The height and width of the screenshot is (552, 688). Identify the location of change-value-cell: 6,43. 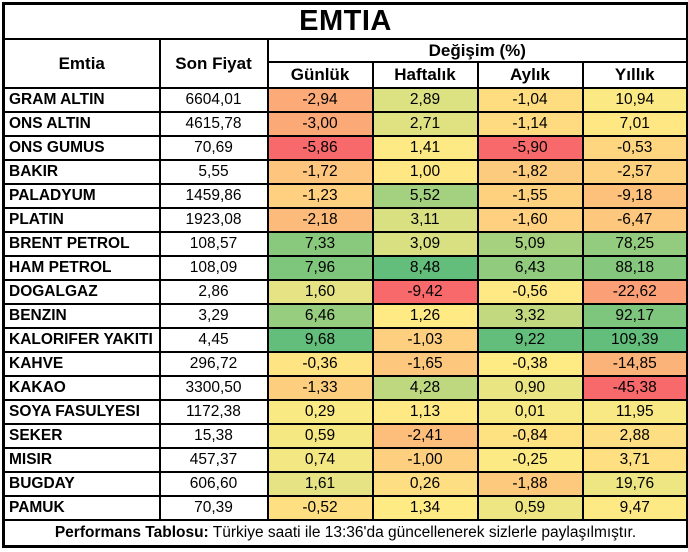
(530, 268).